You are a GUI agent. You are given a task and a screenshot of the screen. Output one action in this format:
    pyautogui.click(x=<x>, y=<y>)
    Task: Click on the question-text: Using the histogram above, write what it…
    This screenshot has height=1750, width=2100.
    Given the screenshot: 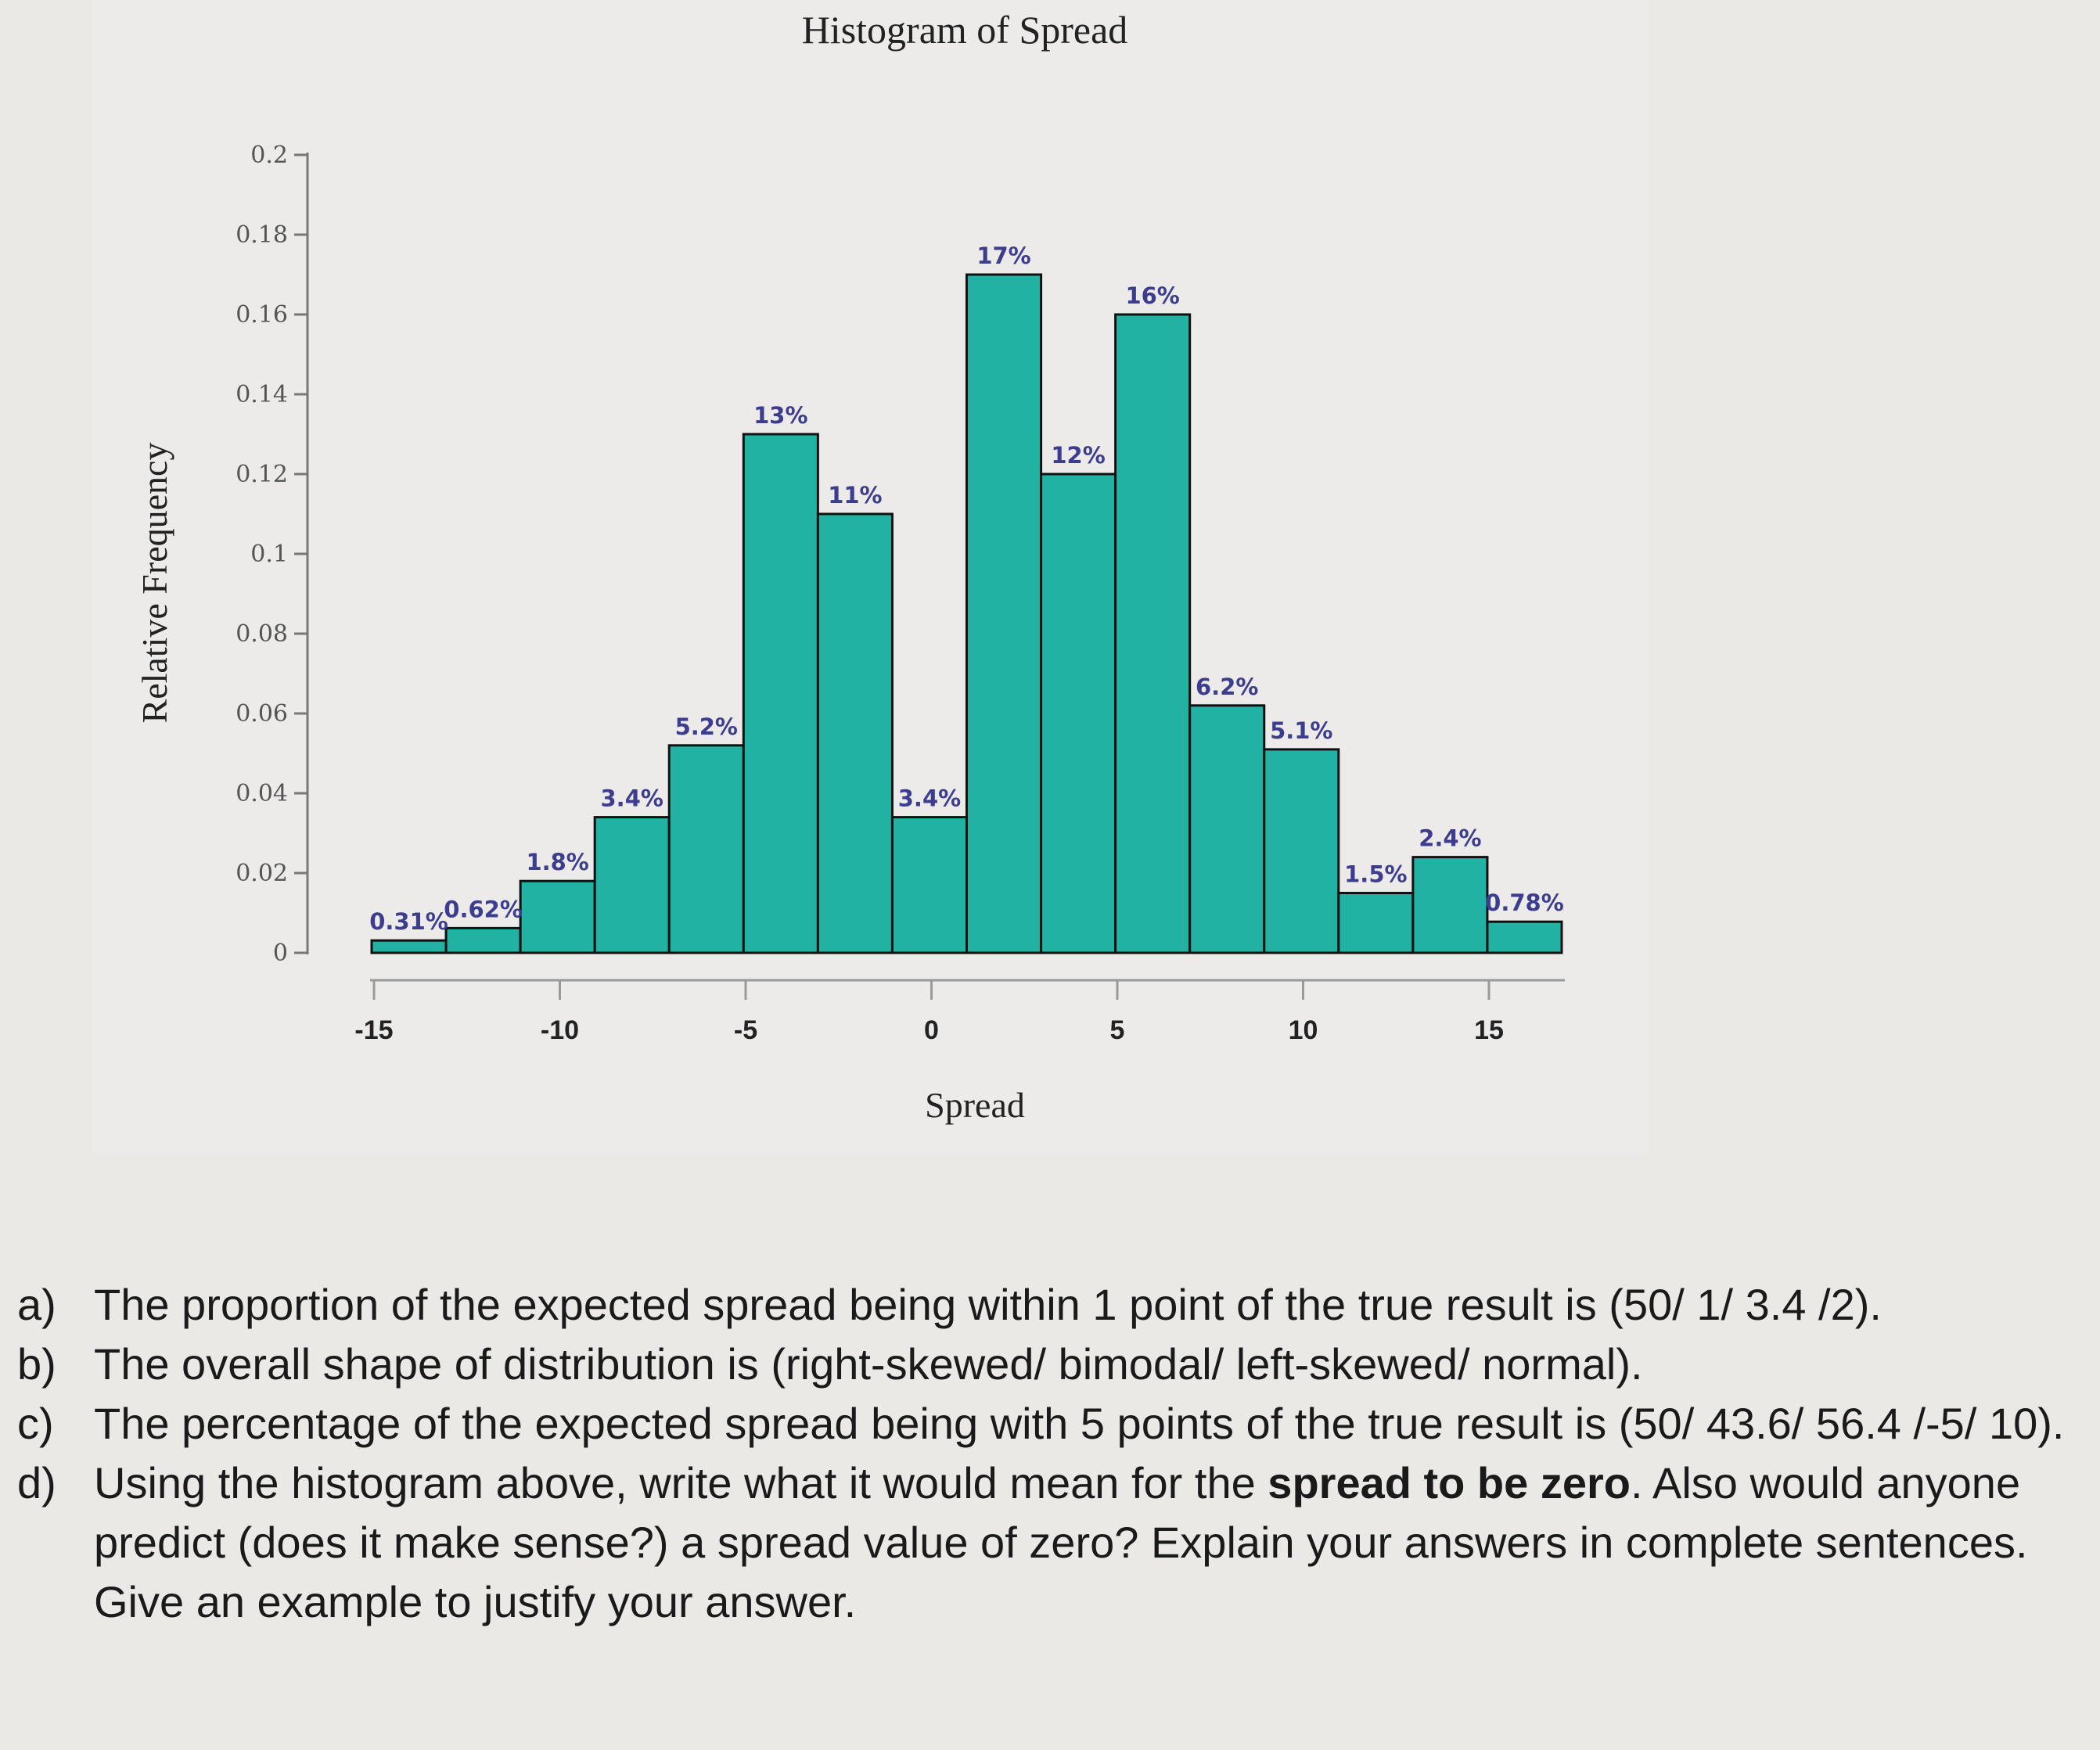 What is the action you would take?
    pyautogui.click(x=1088, y=1543)
    